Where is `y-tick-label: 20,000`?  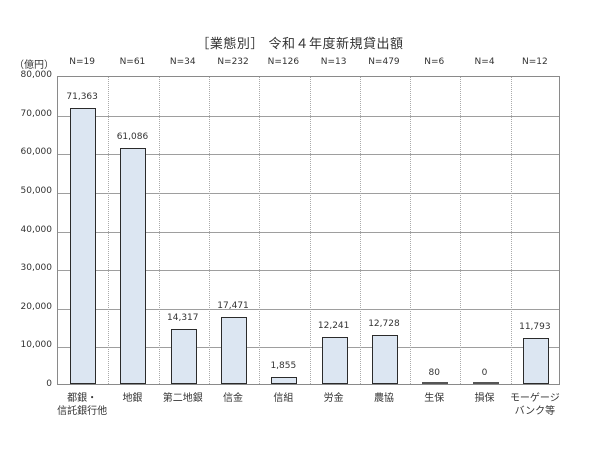
y-tick-label: 20,000 is located at coordinates (36, 306).